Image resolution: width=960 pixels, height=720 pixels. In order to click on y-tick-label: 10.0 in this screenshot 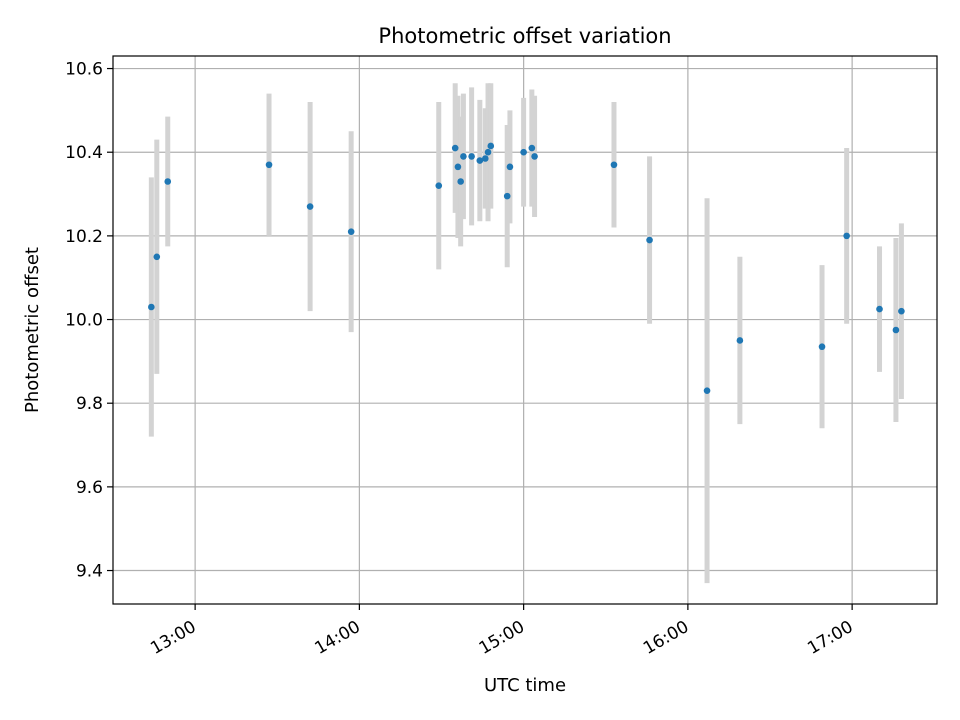, I will do `click(84, 321)`.